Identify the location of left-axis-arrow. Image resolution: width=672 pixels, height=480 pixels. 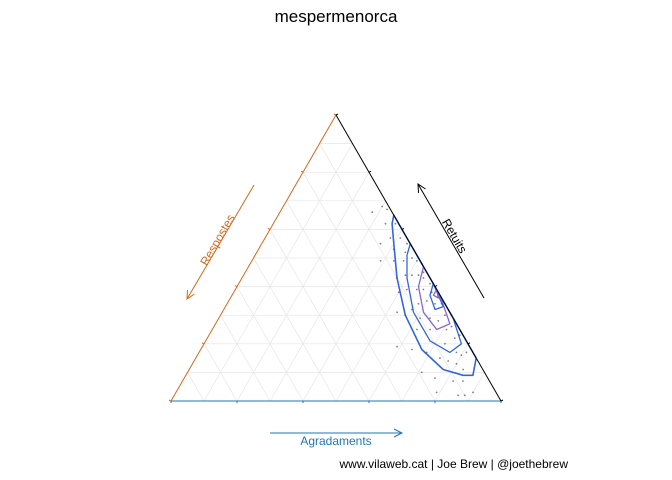
(220, 242).